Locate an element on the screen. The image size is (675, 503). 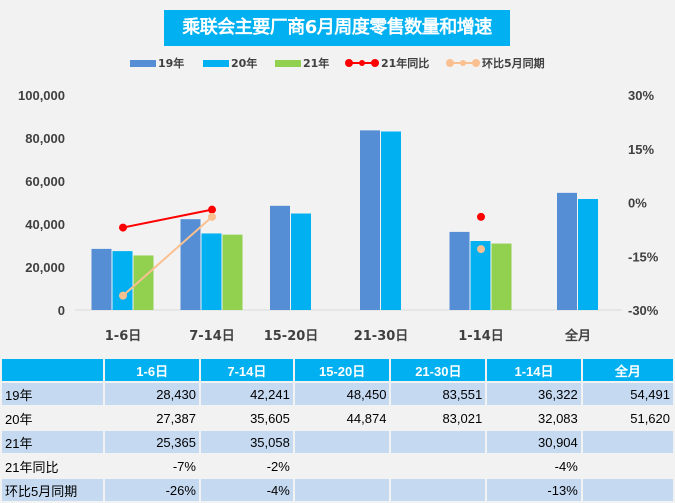
table-cell: 28,430 is located at coordinates (152, 394).